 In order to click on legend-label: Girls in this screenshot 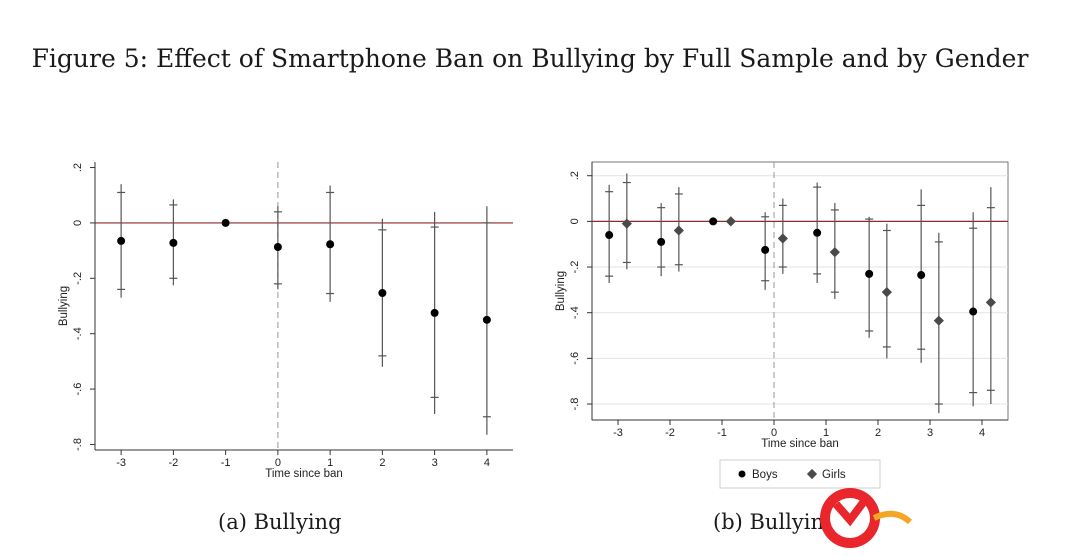, I will do `click(834, 475)`.